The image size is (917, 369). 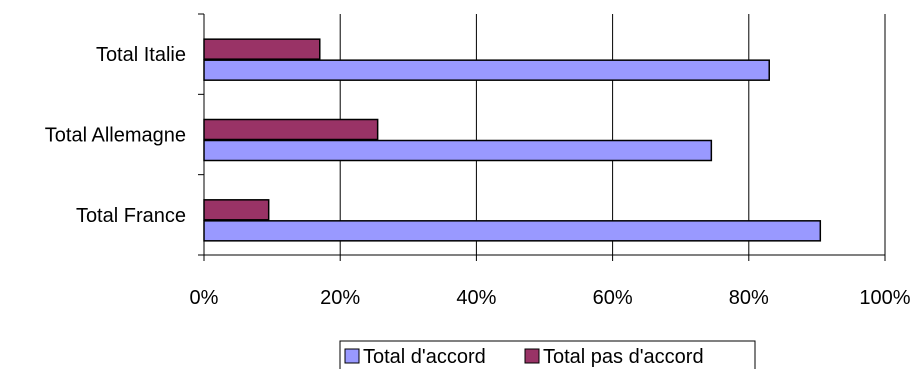 I want to click on x-tick-label: 80%, so click(x=749, y=298).